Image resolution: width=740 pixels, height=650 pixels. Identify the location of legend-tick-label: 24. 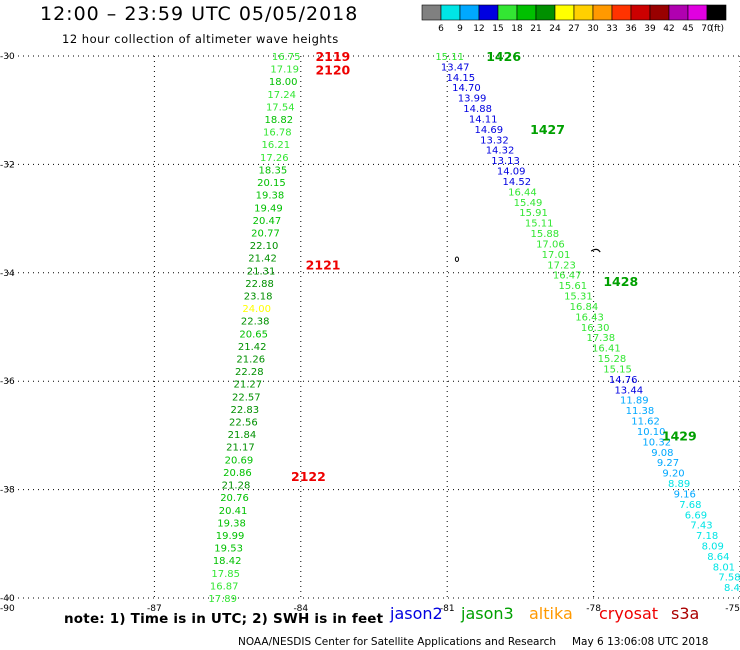
(555, 29).